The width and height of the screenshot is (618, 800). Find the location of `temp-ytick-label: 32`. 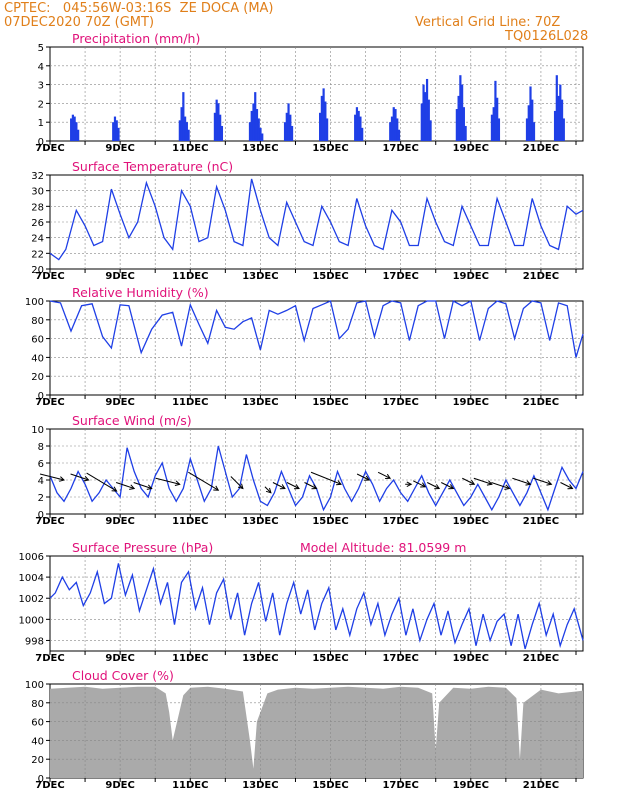

temp-ytick-label: 32 is located at coordinates (37, 176).